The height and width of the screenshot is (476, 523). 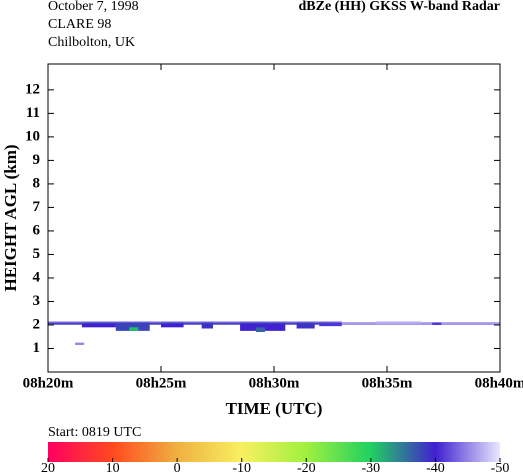 What do you see at coordinates (48, 383) in the screenshot?
I see `x-tick-label: 08h20m` at bounding box center [48, 383].